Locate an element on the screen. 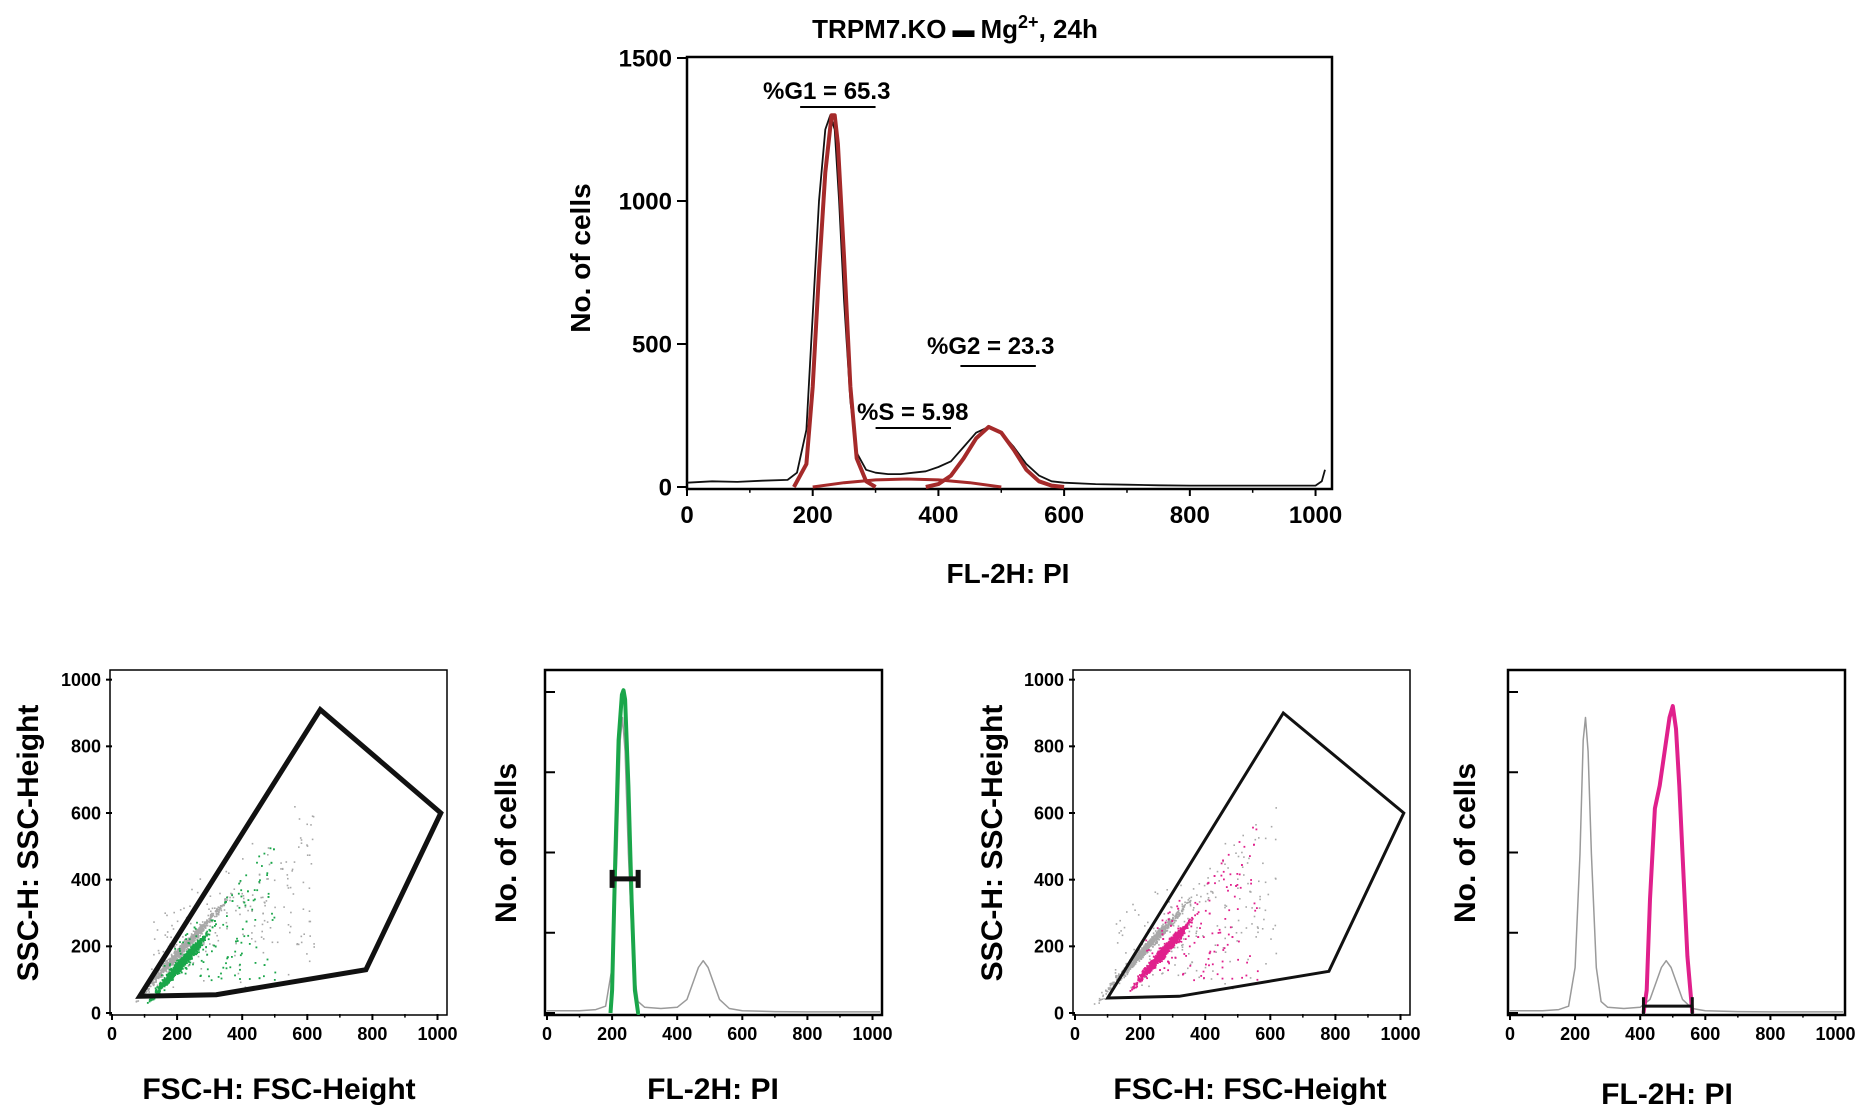 This screenshot has height=1106, width=1865. title-ion: Mg is located at coordinates (1000, 29).